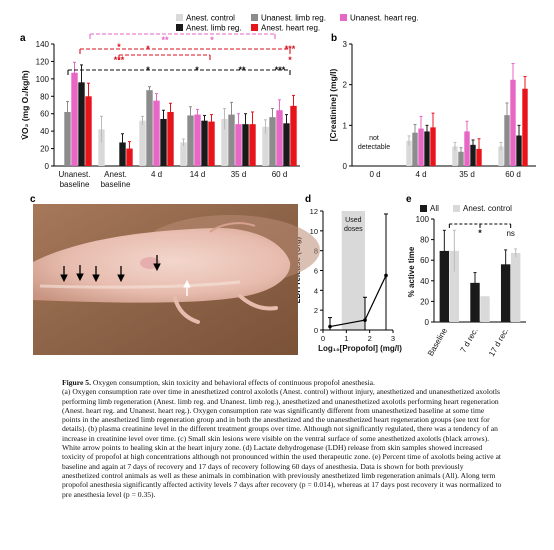 The height and width of the screenshot is (550, 554). Describe the element at coordinates (423, 219) in the screenshot. I see `y-tick-label: 100` at that location.